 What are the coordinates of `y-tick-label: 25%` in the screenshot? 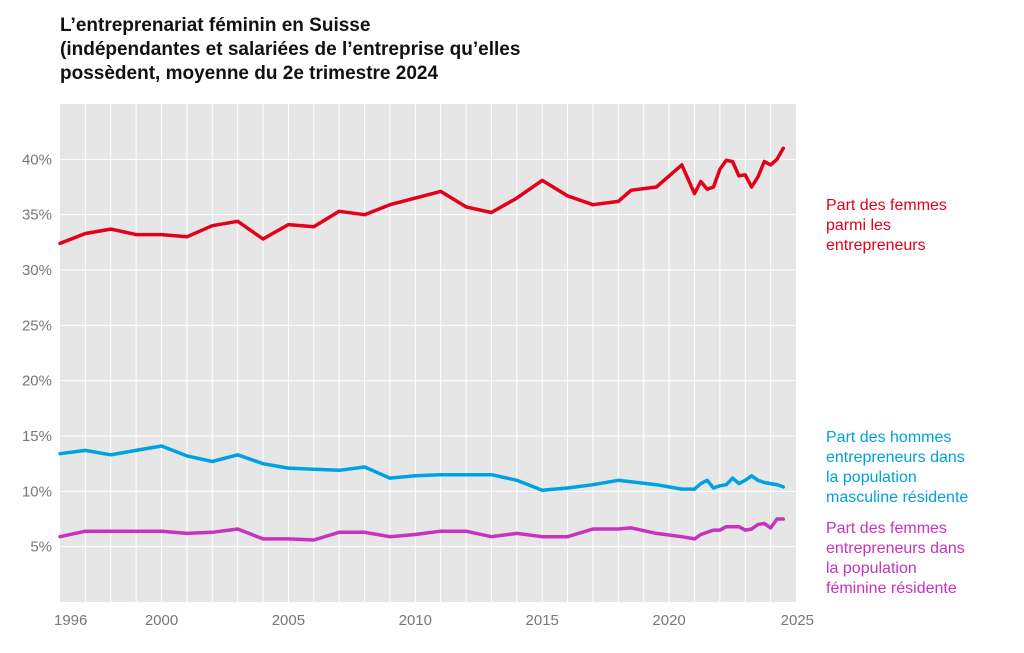 It's located at (37, 325).